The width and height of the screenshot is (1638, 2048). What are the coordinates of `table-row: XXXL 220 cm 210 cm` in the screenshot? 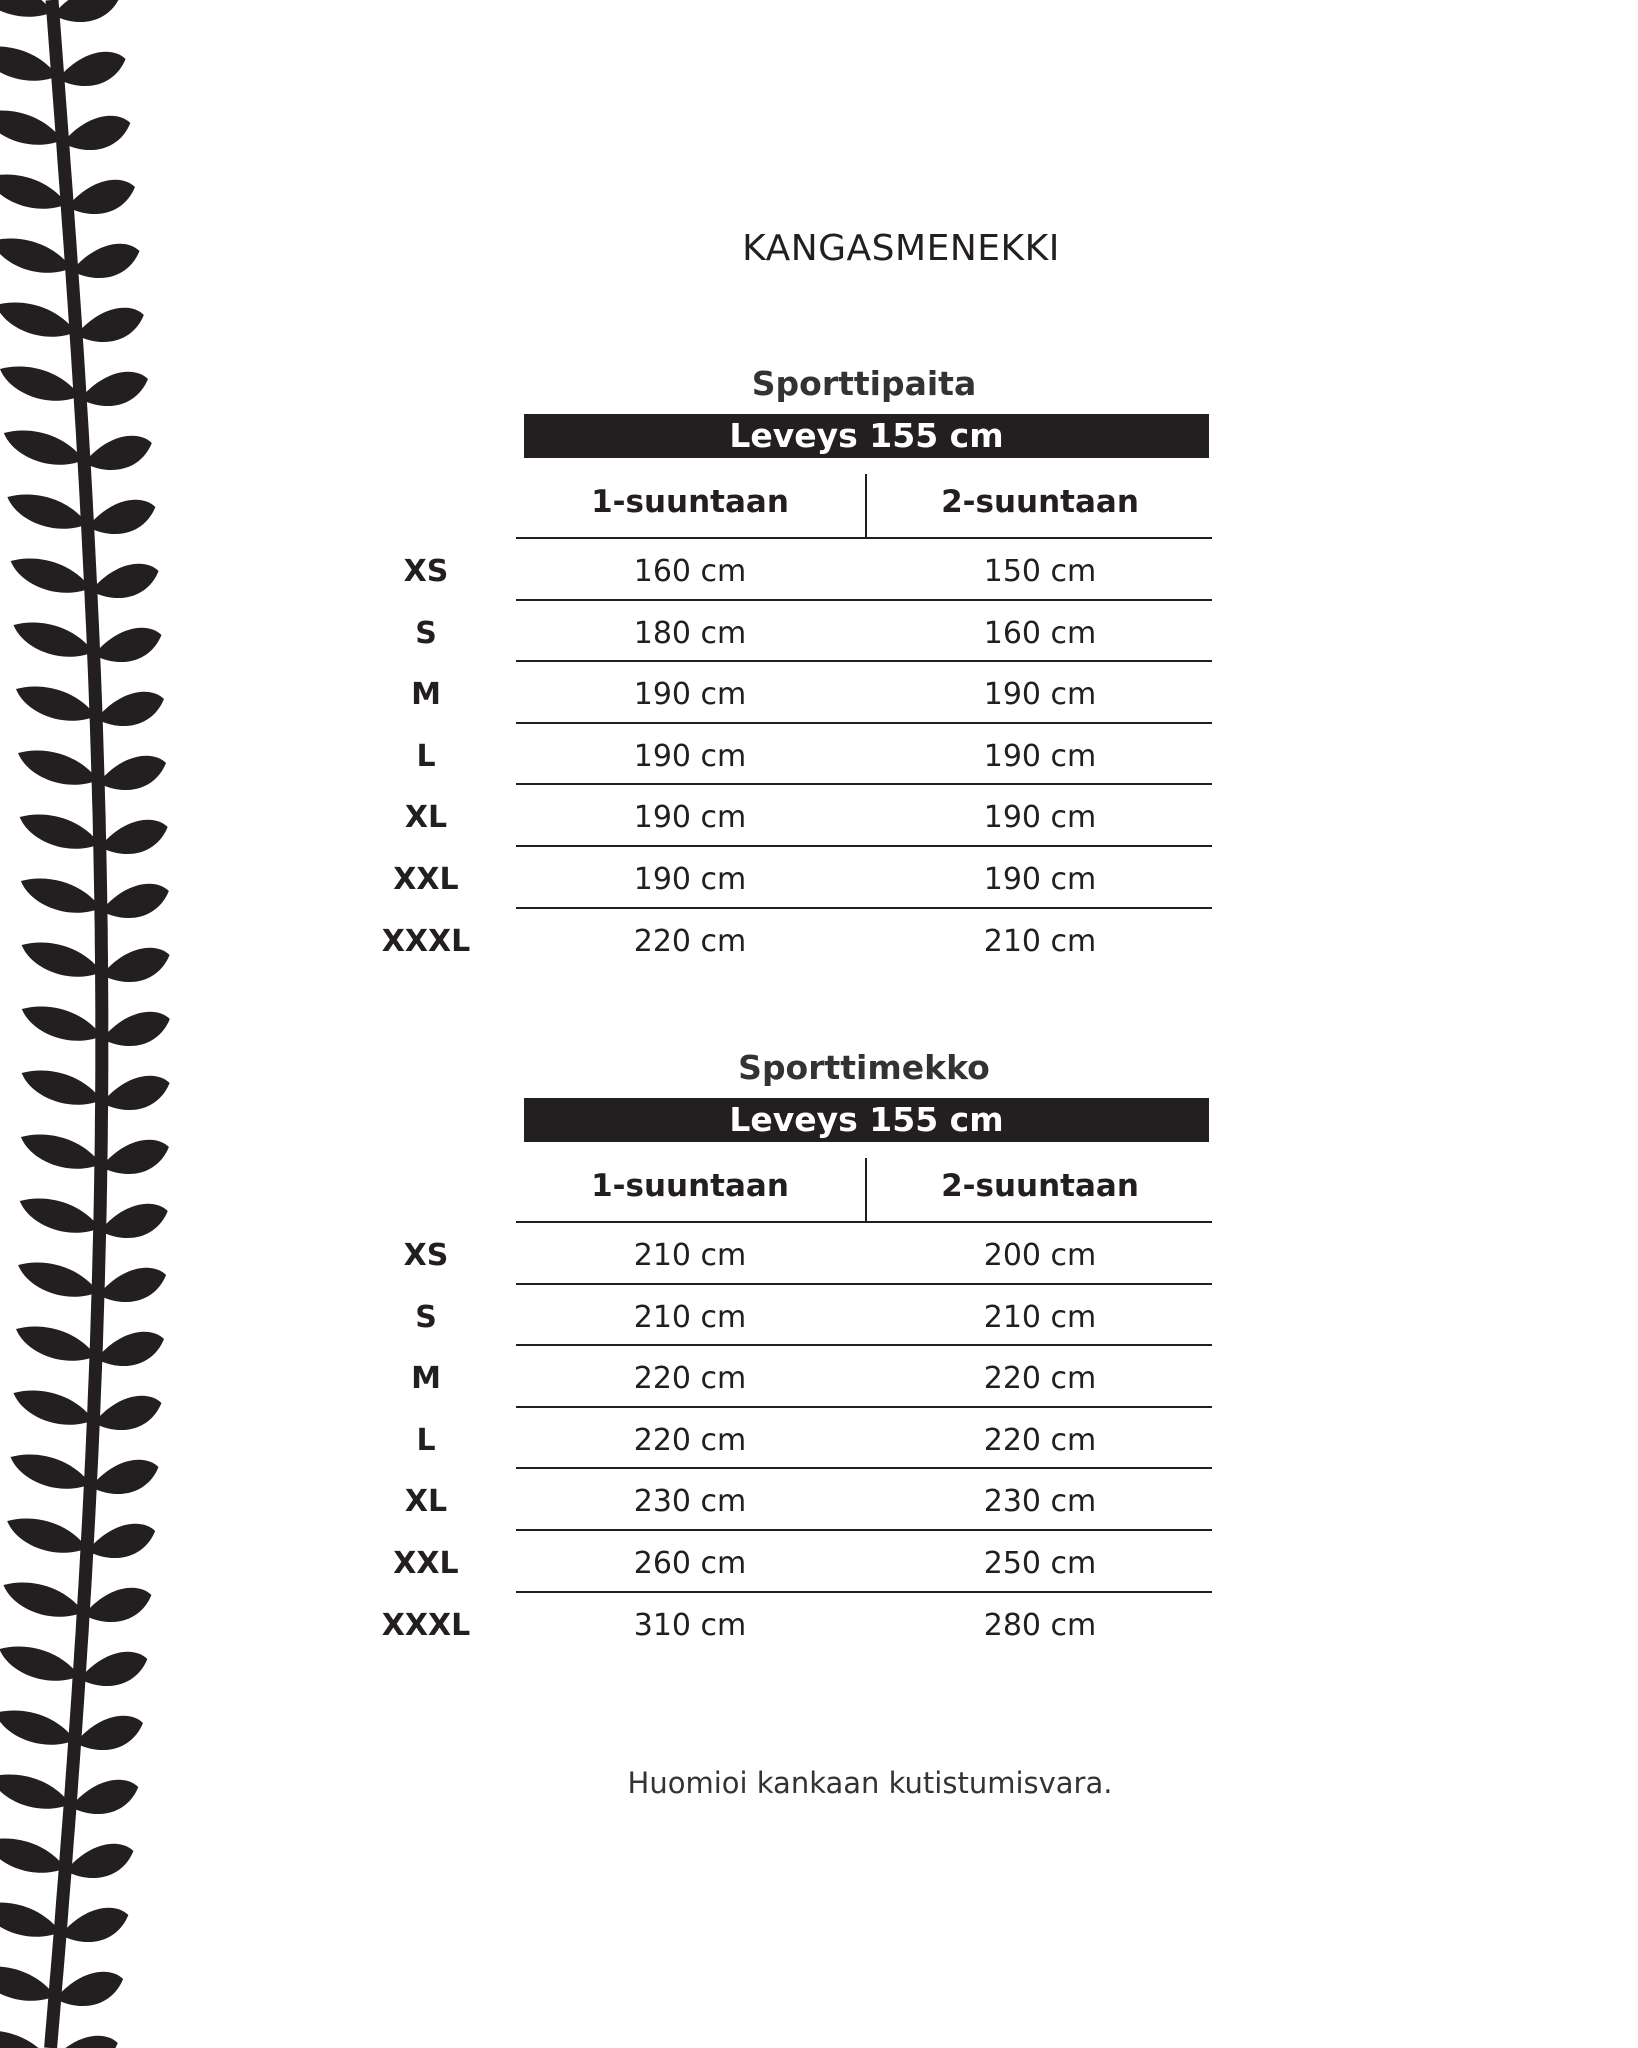 It's located at (800, 944).